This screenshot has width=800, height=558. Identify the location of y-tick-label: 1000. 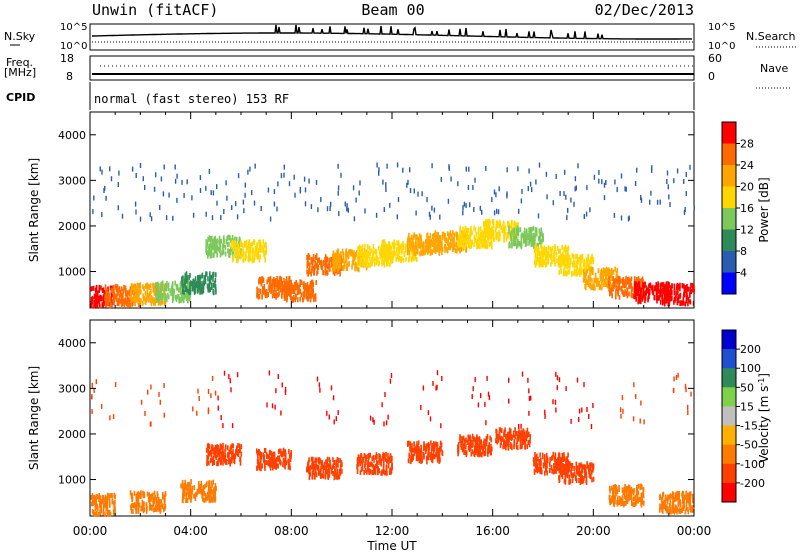
(72, 272).